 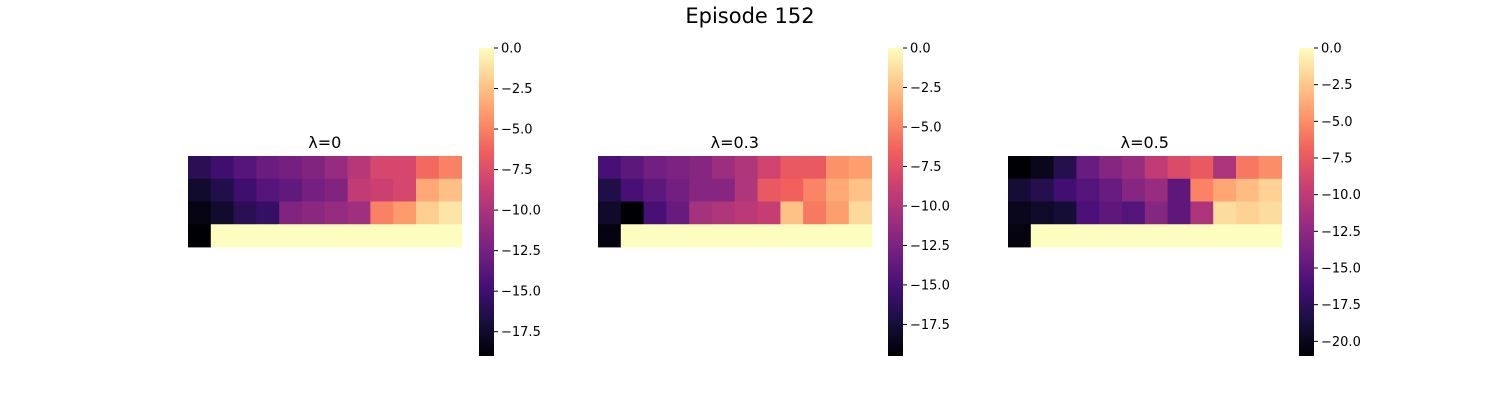 I want to click on colorbar-tick-label: −12.5, so click(x=521, y=251).